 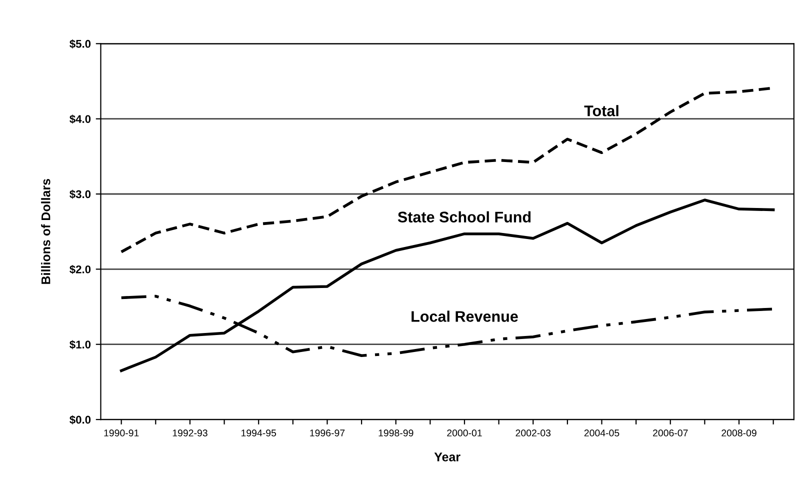 I want to click on x-tick-label: 1990-91, so click(x=121, y=433).